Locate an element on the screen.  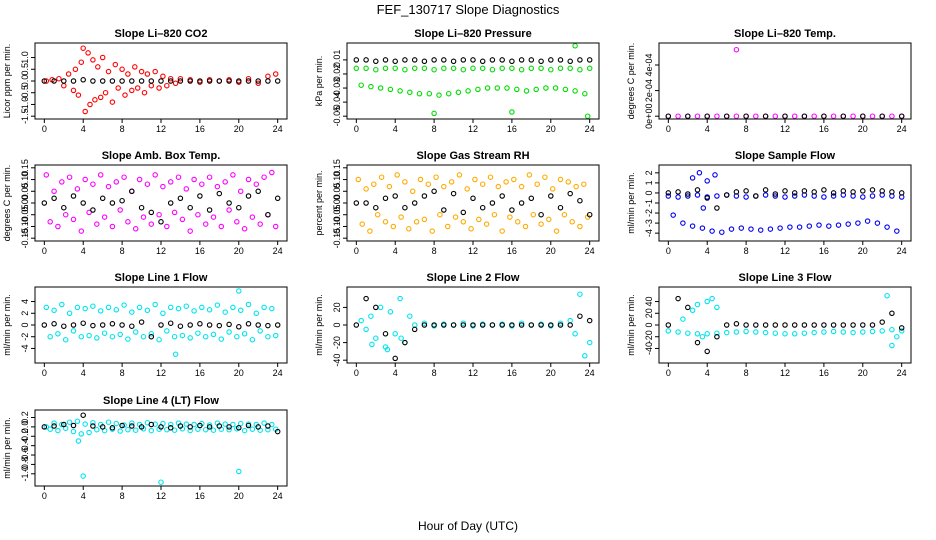
y-tick-label: 0.2 is located at coordinates (25, 417).